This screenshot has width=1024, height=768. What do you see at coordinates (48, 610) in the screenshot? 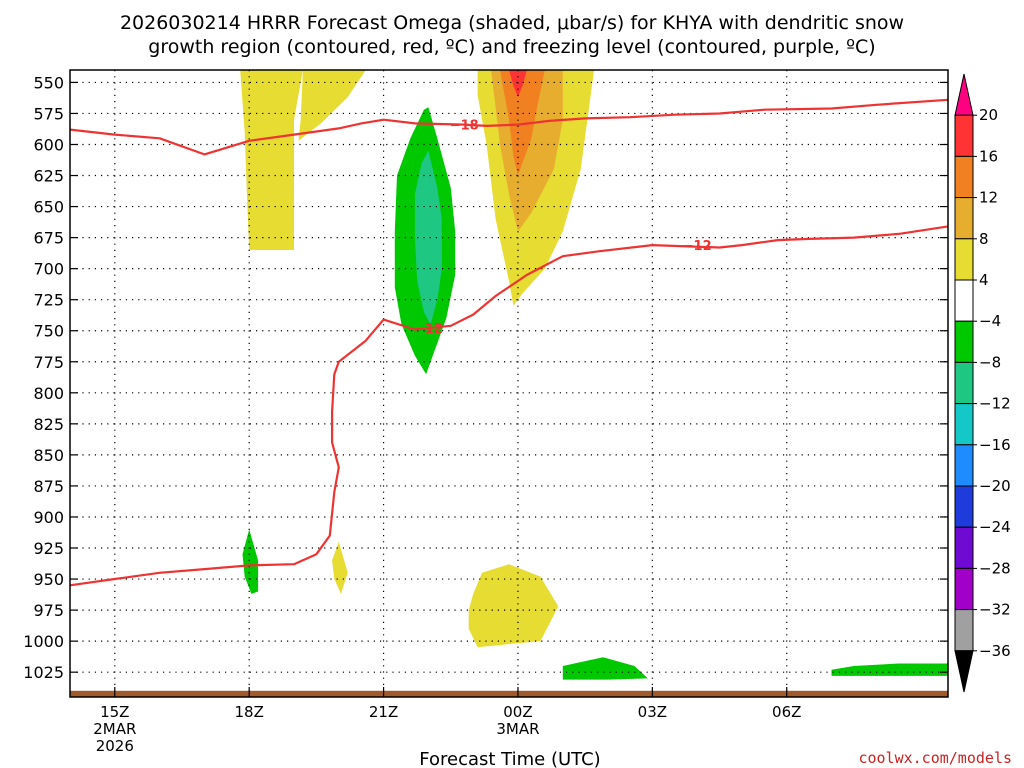
I see `y-tick-label-975: 975` at bounding box center [48, 610].